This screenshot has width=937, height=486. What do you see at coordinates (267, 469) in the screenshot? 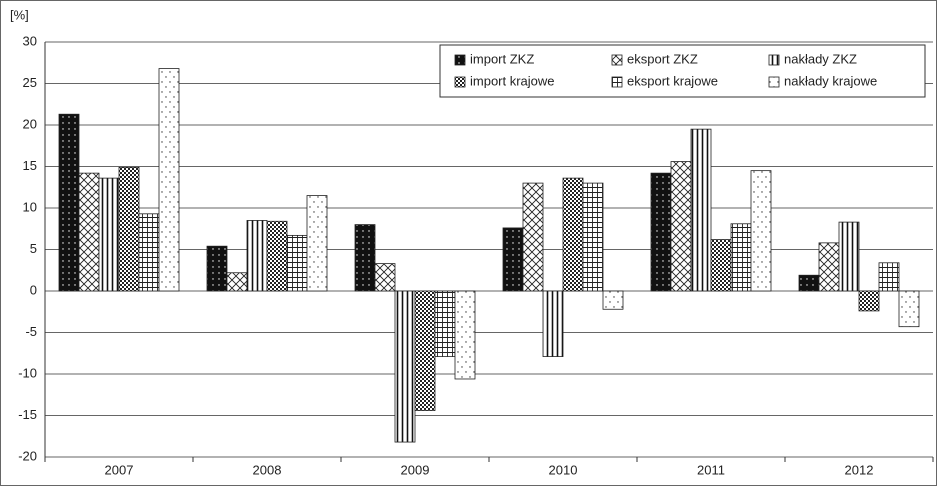
I see `x-tick-label: 2008` at bounding box center [267, 469].